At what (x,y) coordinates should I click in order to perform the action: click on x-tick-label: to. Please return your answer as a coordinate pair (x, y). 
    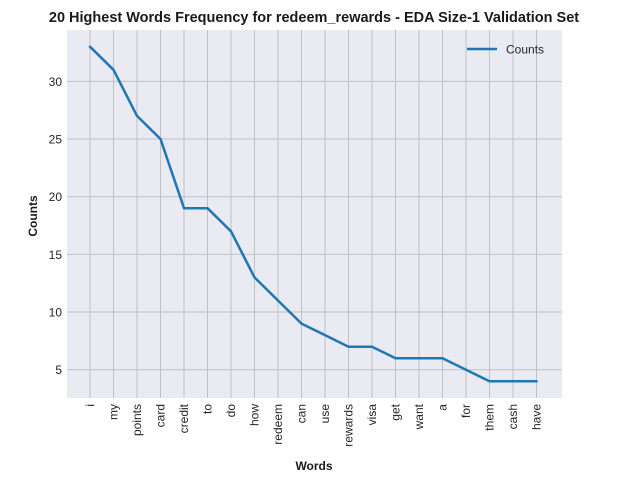
    Looking at the image, I should click on (208, 409).